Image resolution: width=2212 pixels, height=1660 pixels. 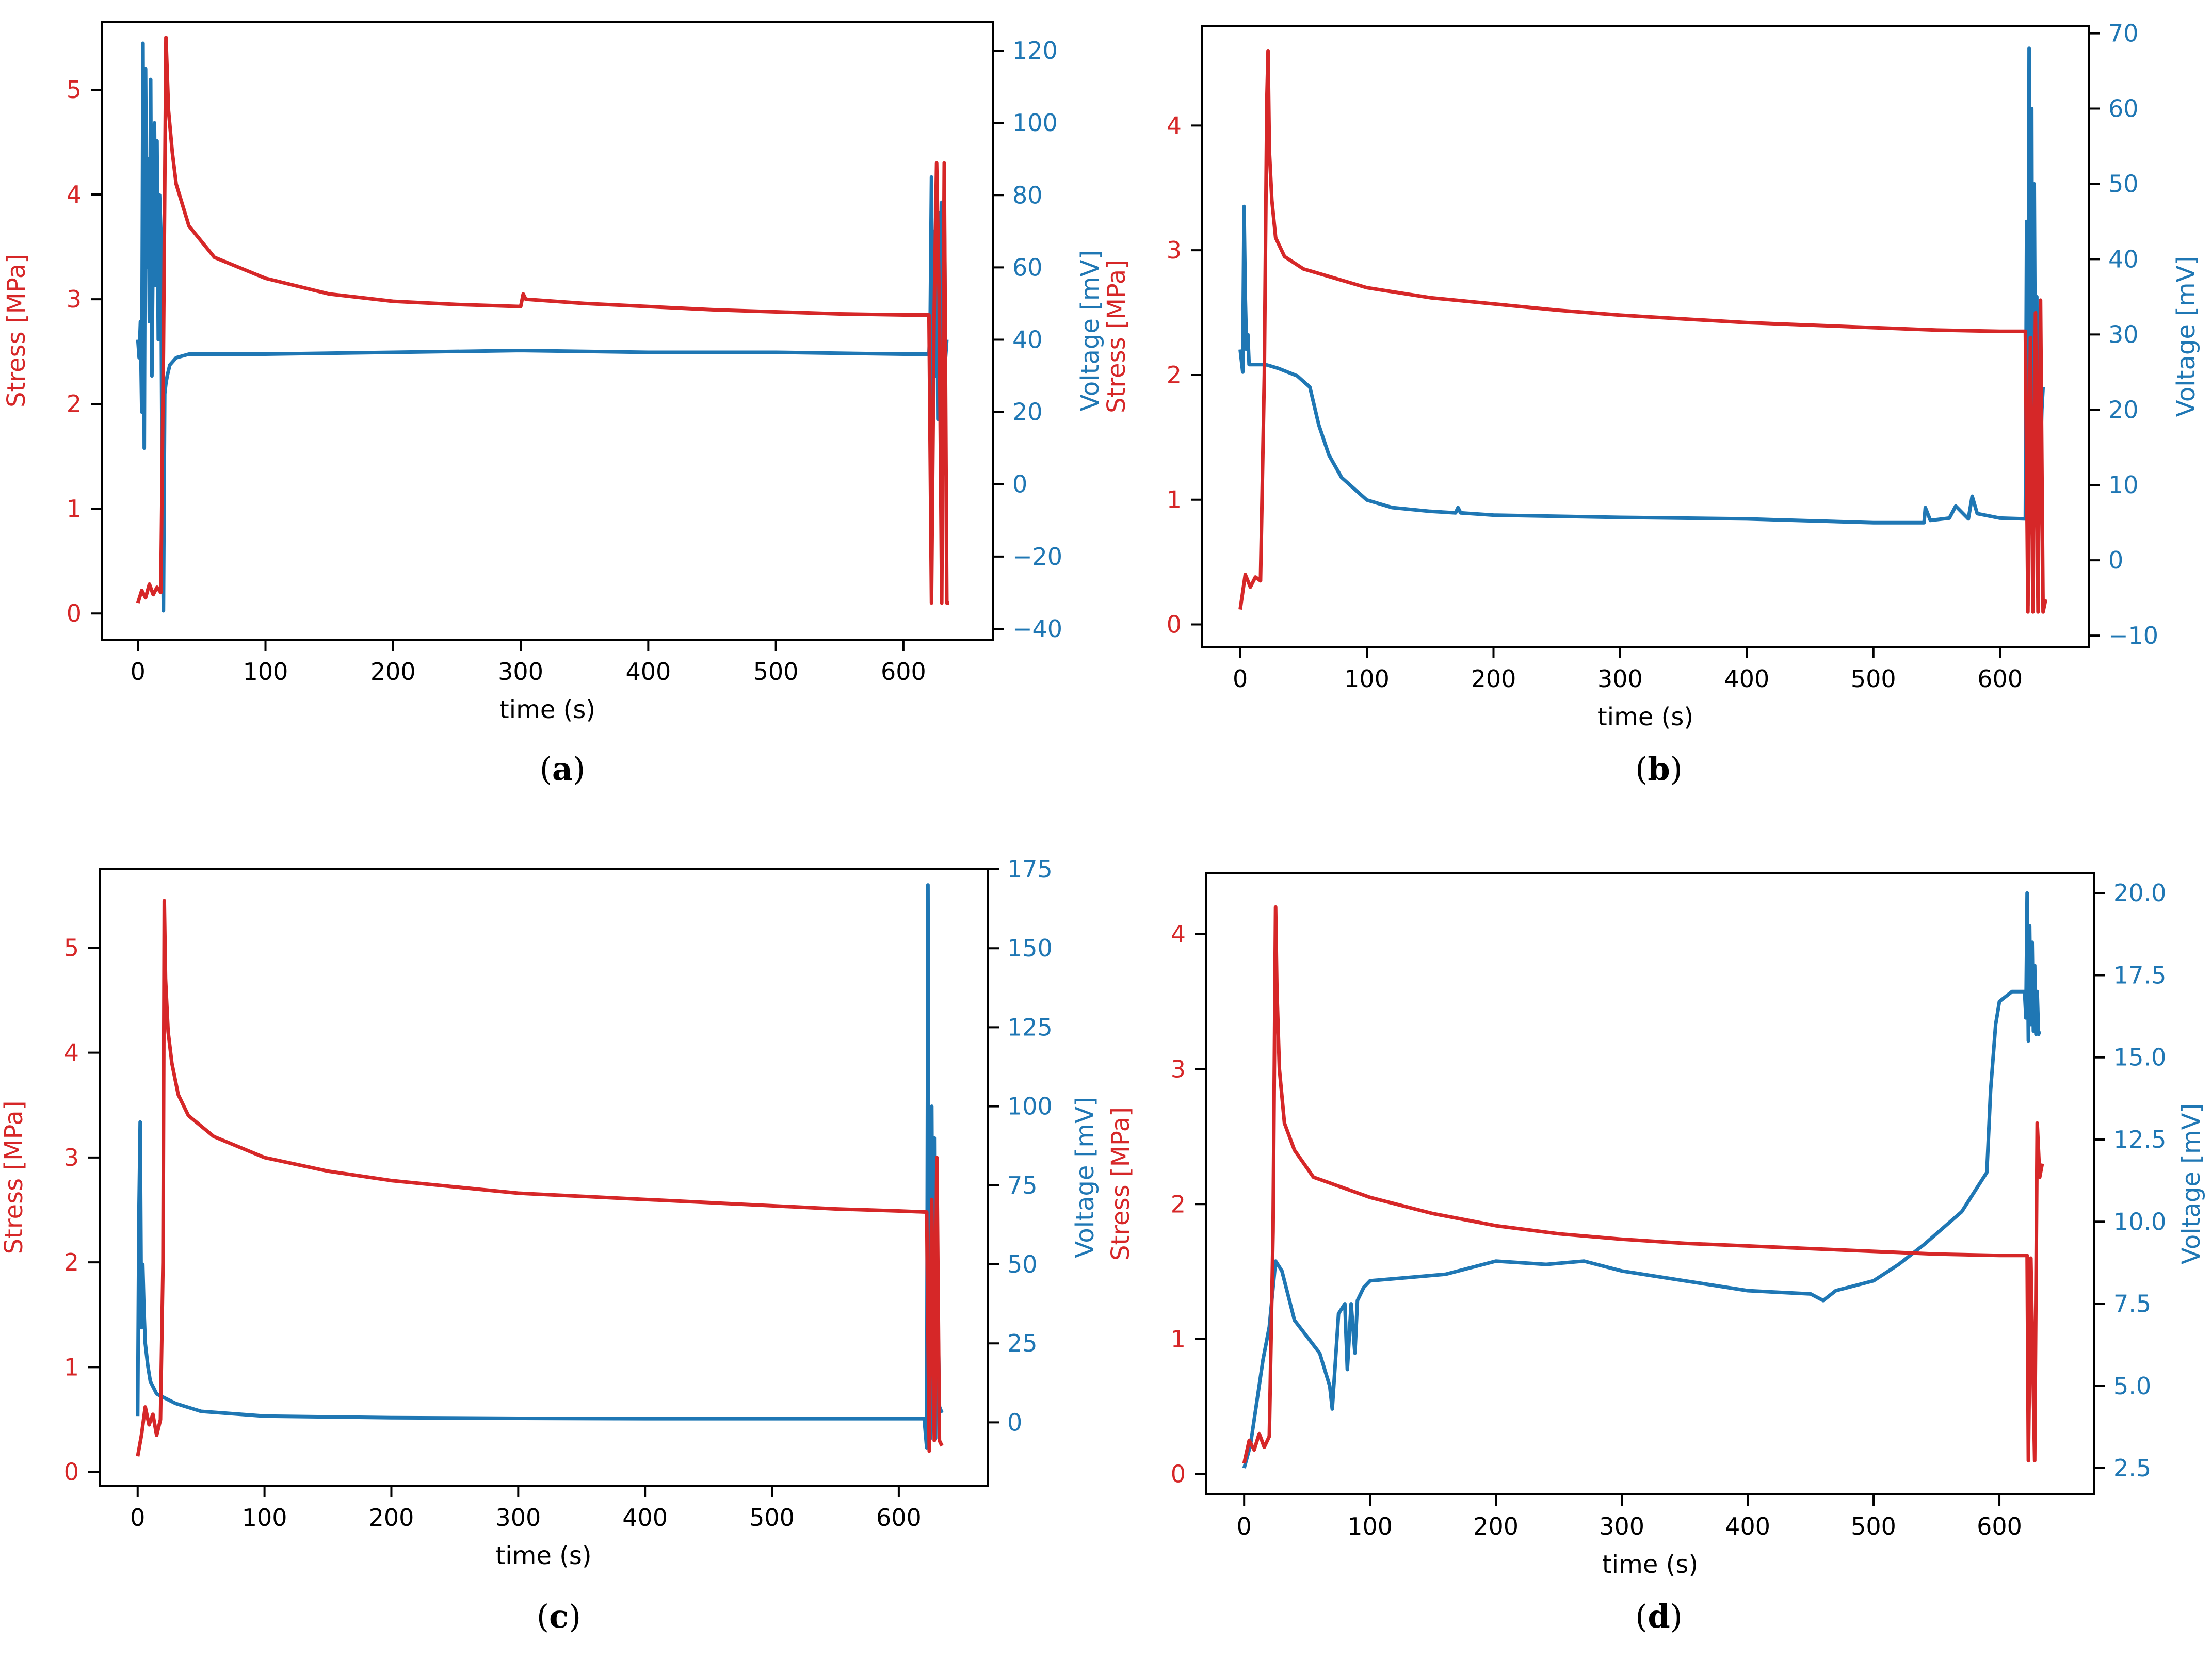 I want to click on y-right-tick-label: −40, so click(x=1037, y=629).